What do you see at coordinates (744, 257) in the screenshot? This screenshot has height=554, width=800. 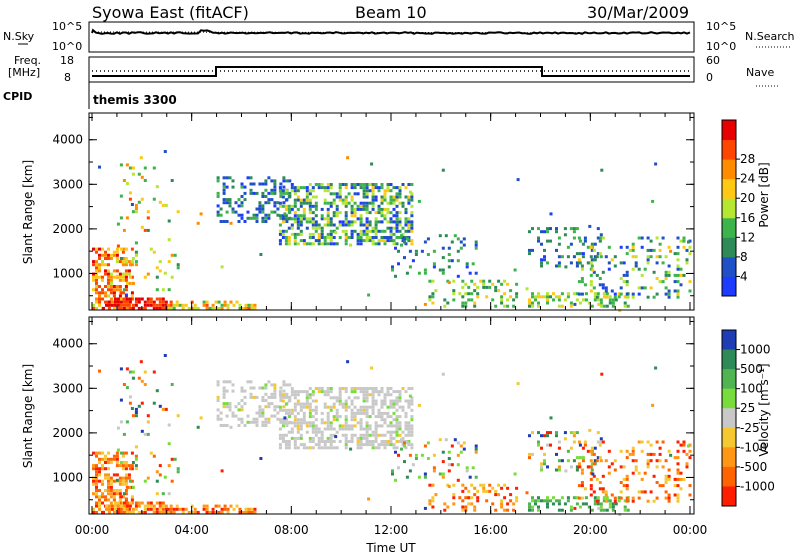 I see `colorbar-tick-label: 8` at bounding box center [744, 257].